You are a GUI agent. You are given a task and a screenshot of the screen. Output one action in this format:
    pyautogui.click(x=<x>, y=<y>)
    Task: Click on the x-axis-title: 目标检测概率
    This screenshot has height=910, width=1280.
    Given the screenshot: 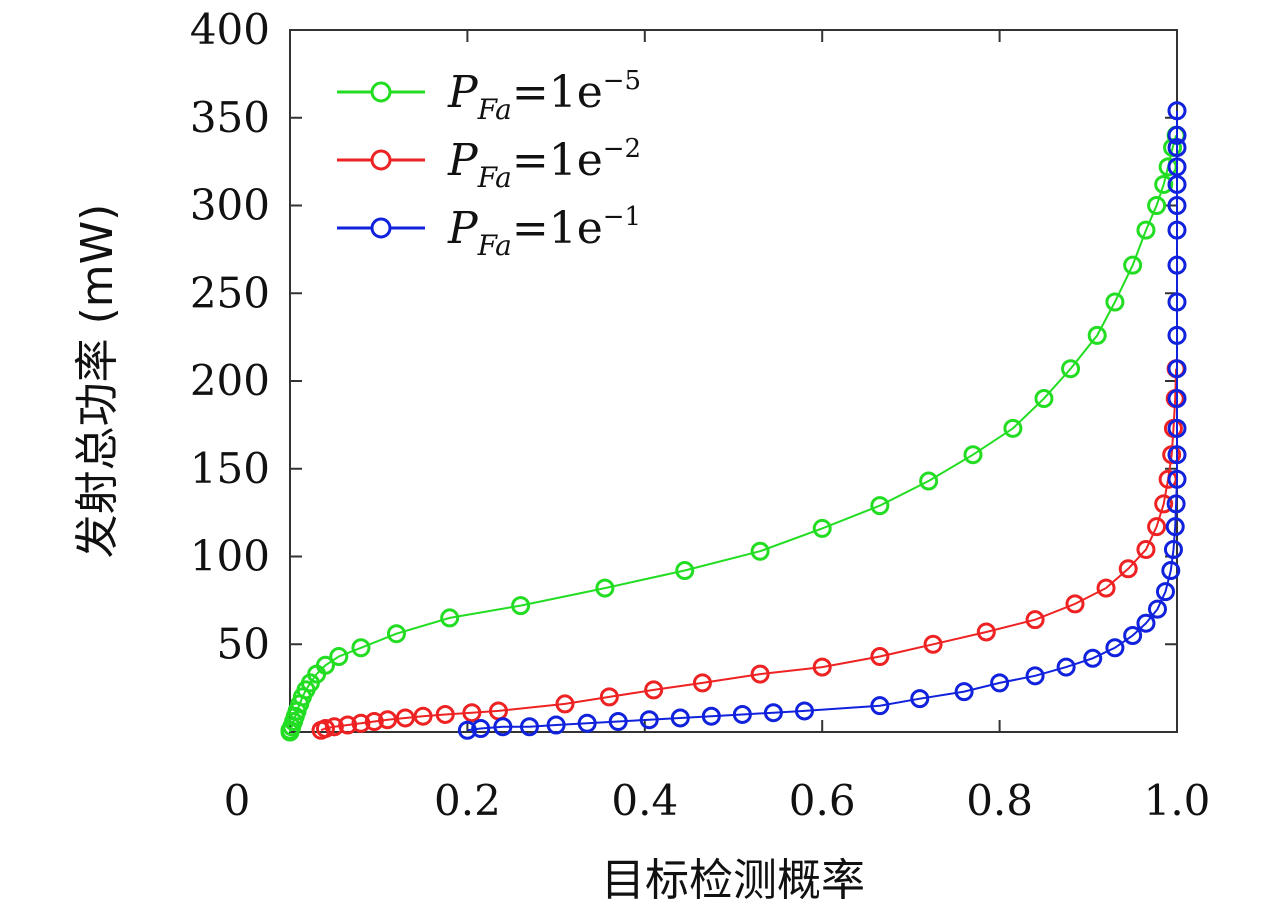 What is the action you would take?
    pyautogui.click(x=733, y=880)
    